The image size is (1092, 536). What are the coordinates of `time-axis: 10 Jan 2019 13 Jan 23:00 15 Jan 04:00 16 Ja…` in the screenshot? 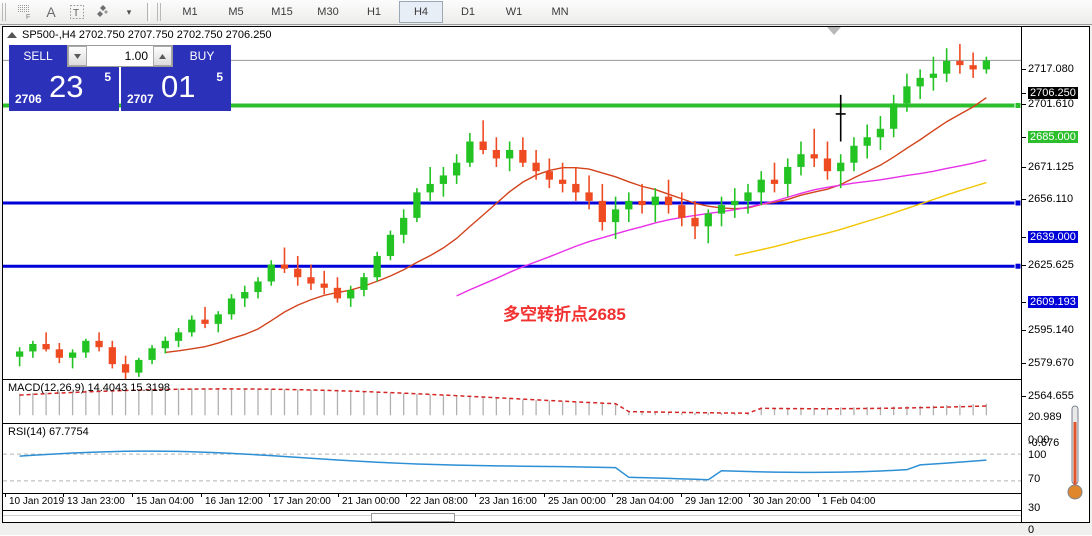 It's located at (512, 501).